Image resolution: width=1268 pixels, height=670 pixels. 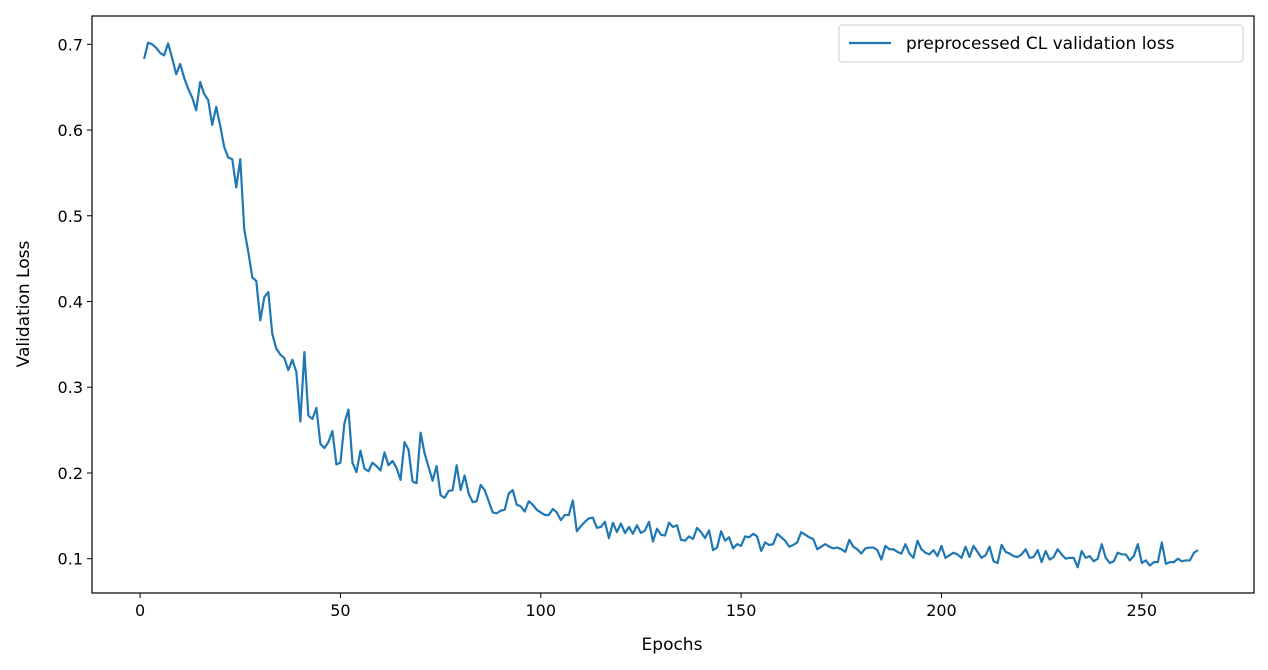 I want to click on y-tick-label: 0.6, so click(x=70, y=130).